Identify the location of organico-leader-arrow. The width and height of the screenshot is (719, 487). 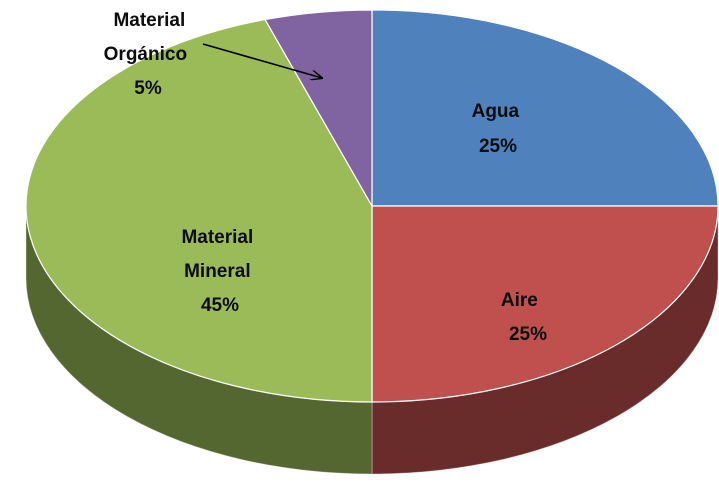
(262, 60).